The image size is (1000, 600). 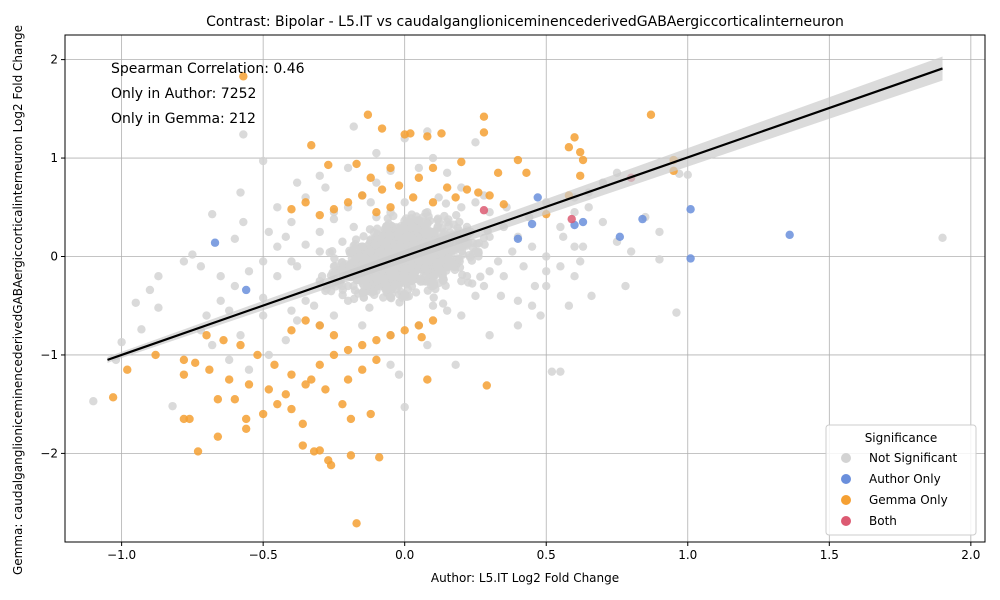 What do you see at coordinates (846, 458) in the screenshot?
I see `legend-marker-not-significant` at bounding box center [846, 458].